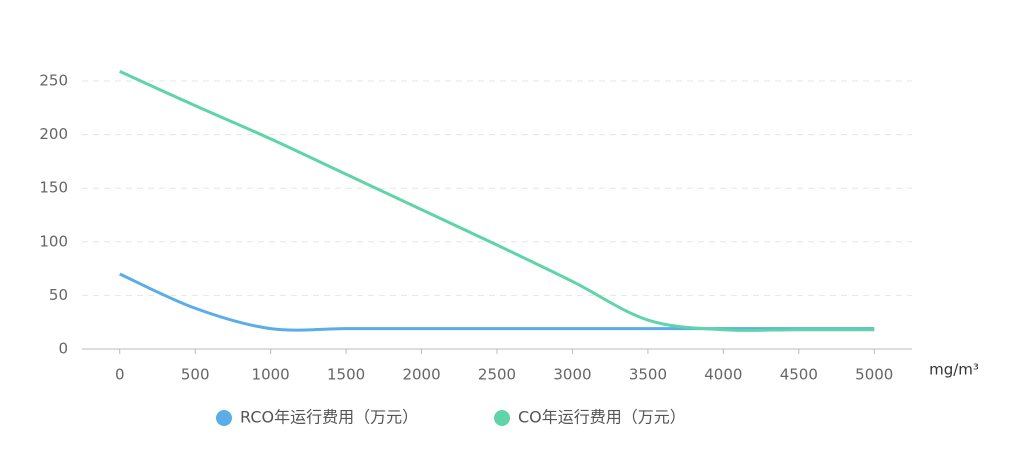 The width and height of the screenshot is (1020, 469). What do you see at coordinates (53, 241) in the screenshot?
I see `y-tick-label: 100` at bounding box center [53, 241].